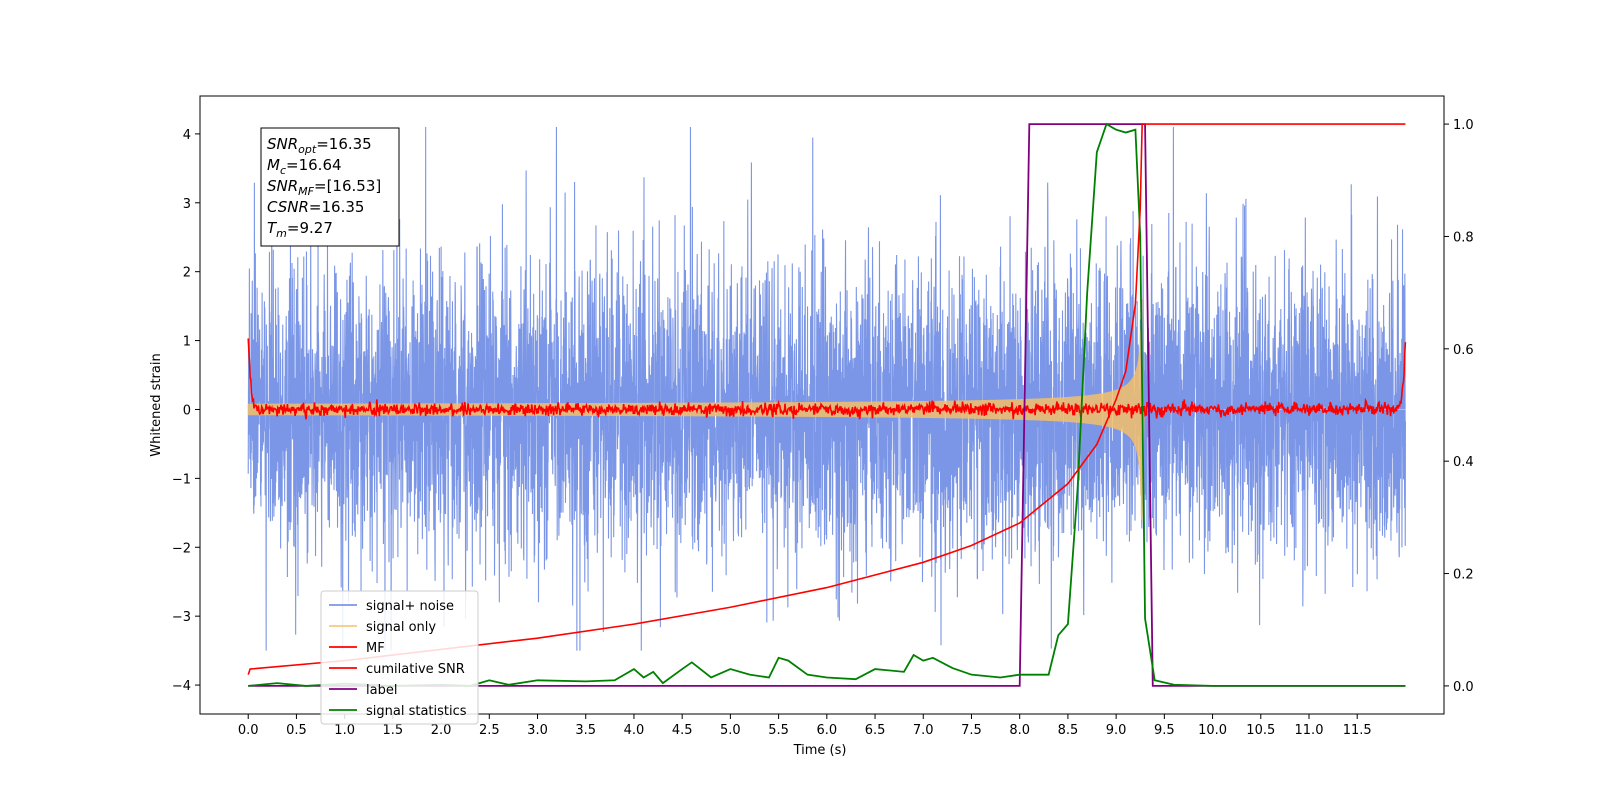 This screenshot has width=1600, height=800. Describe the element at coordinates (827, 379) in the screenshot. I see `series-mf` at that location.